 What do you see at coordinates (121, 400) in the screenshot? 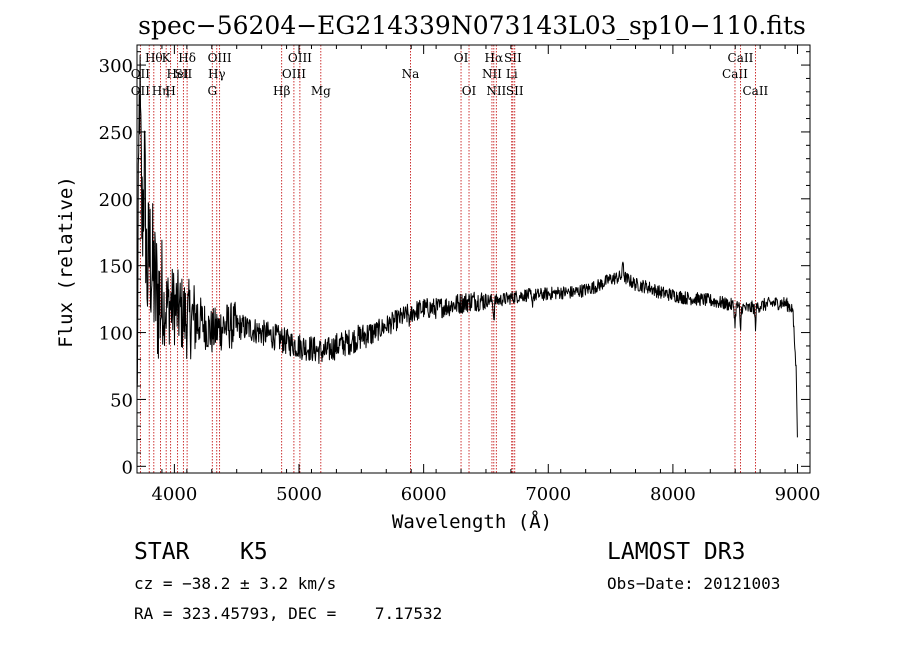
I see `y-tick-label: 50` at bounding box center [121, 400].